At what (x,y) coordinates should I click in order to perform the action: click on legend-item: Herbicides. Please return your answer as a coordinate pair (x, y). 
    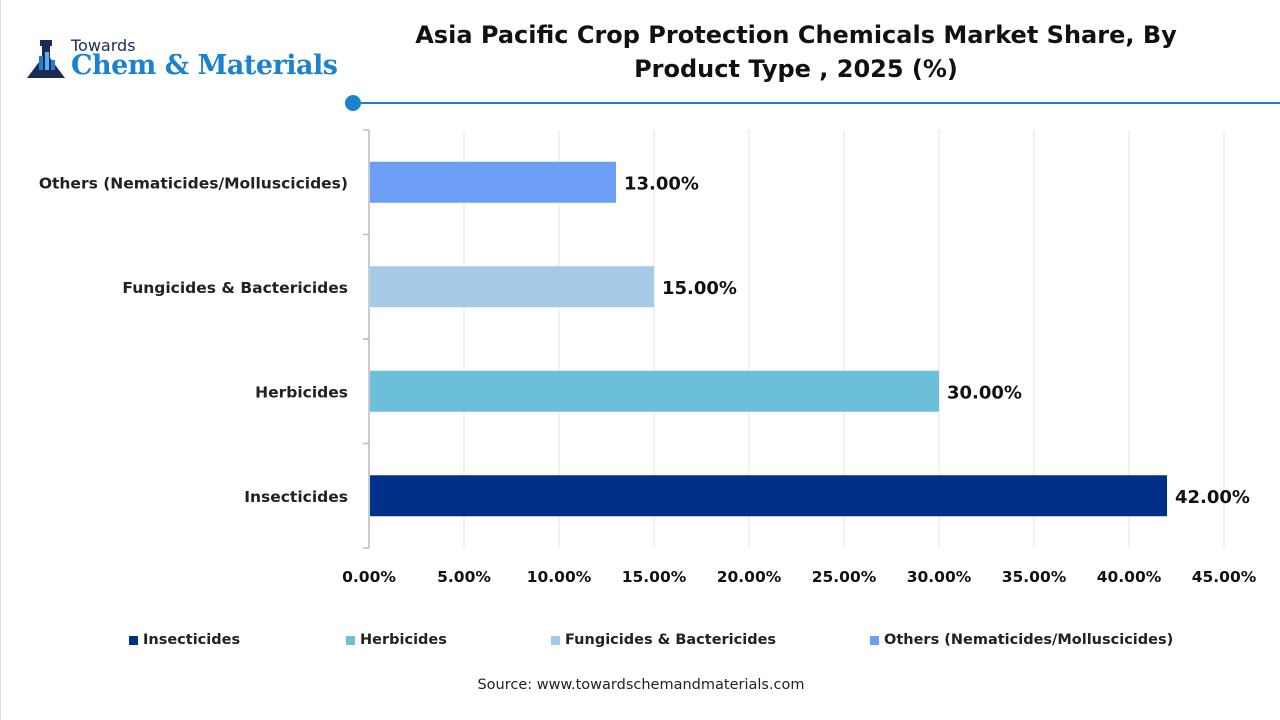
    Looking at the image, I should click on (396, 640).